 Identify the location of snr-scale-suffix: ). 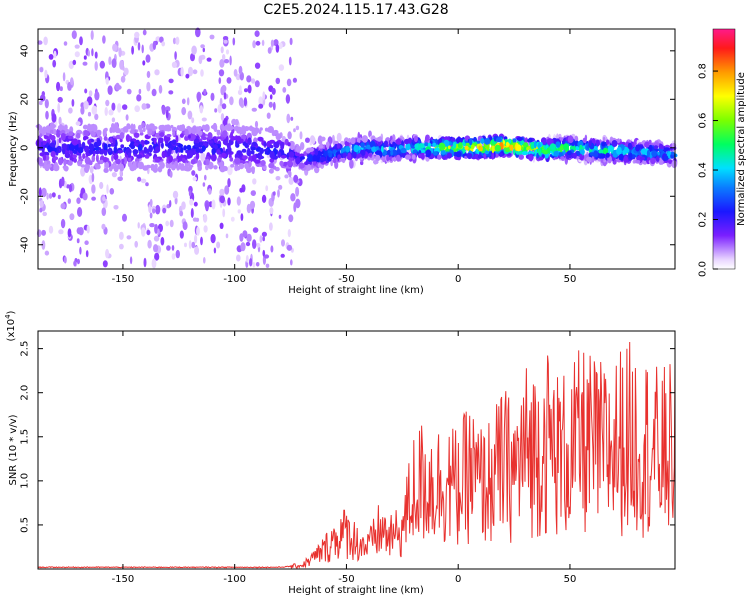
(11, 312).